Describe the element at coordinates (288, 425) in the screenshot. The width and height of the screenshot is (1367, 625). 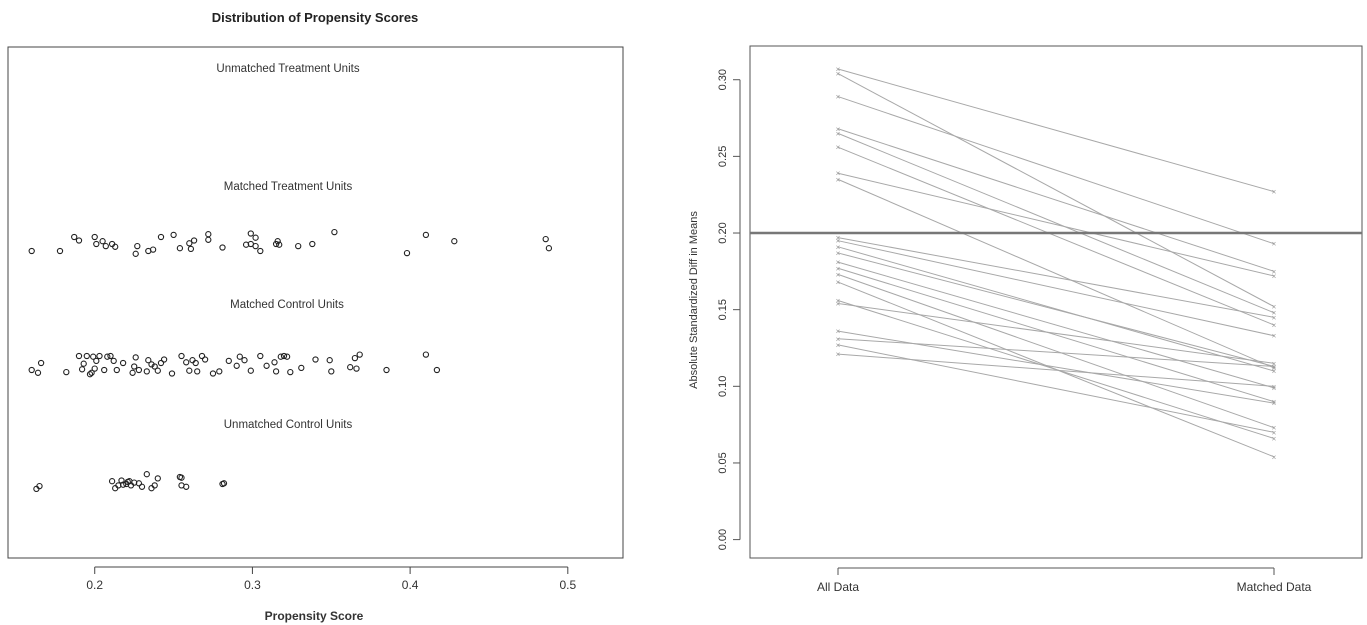
I see `group-label-unmatched-control: Unmatched Control Units` at that location.